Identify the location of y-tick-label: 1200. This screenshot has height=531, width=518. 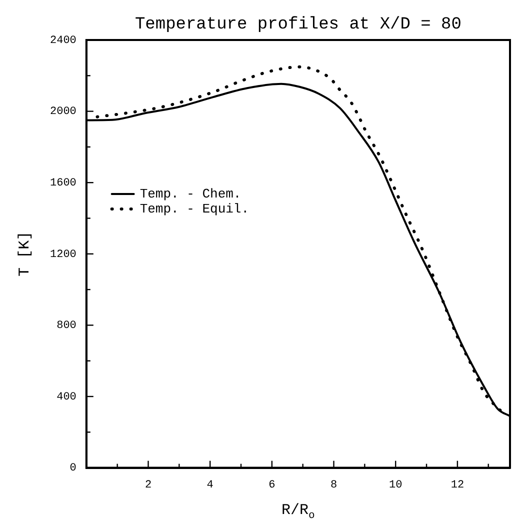
(63, 254).